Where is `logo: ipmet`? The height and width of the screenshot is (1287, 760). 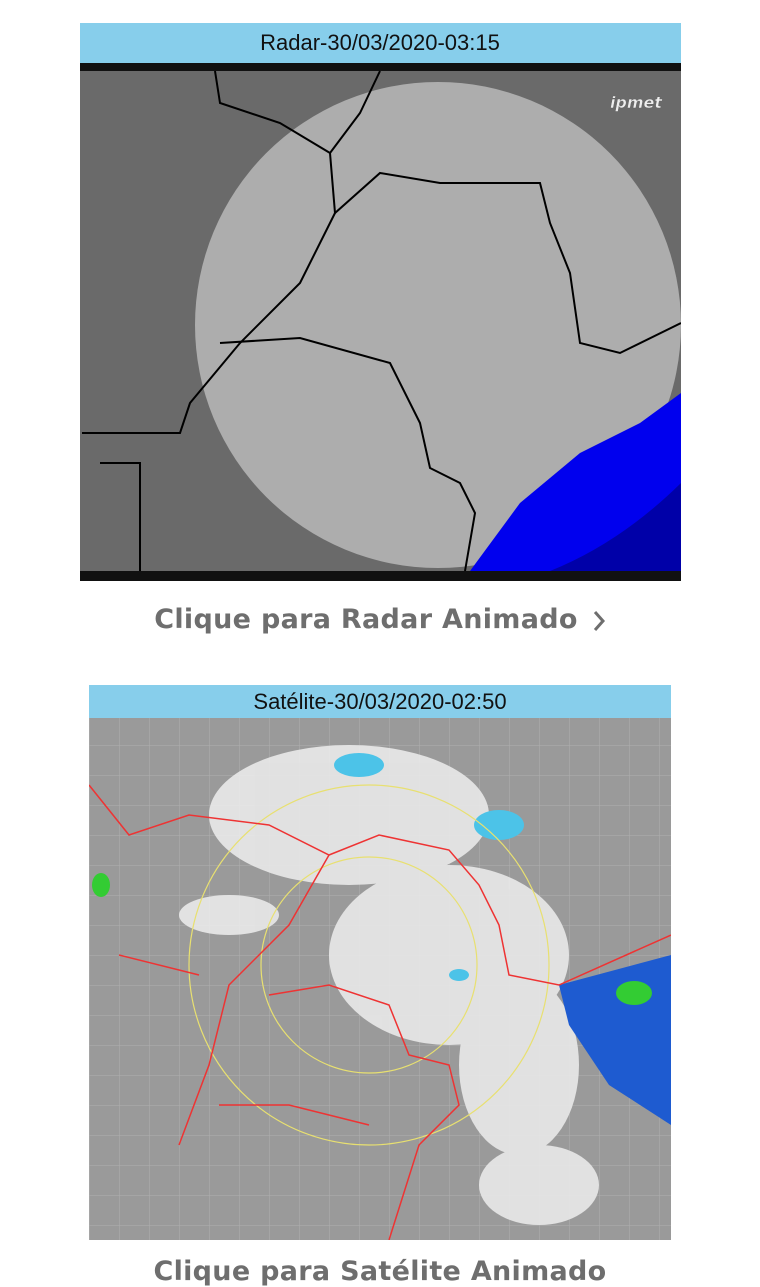 logo: ipmet is located at coordinates (636, 102).